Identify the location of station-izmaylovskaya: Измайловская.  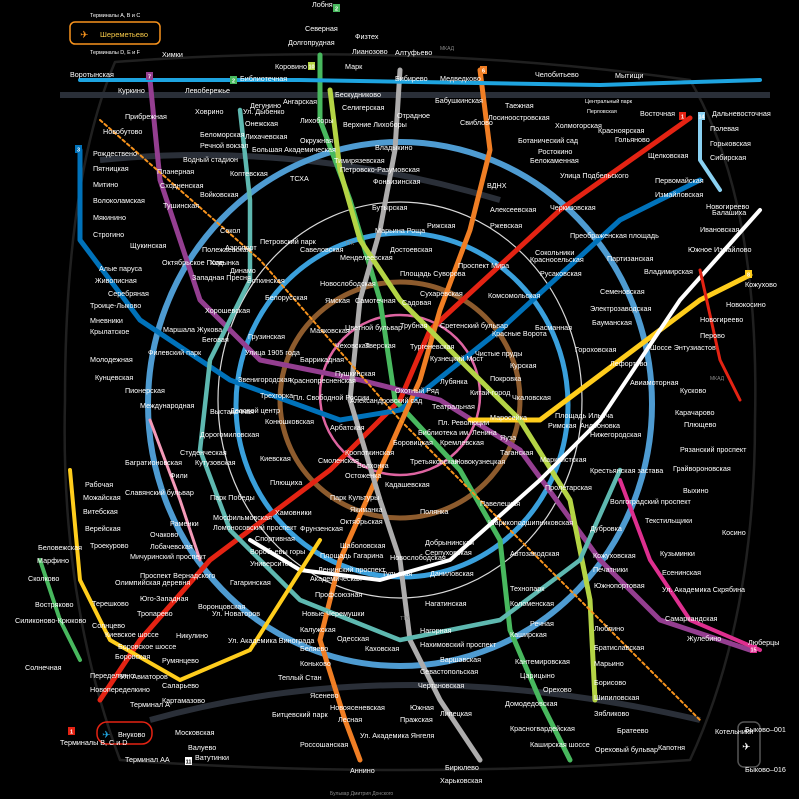
(679, 194).